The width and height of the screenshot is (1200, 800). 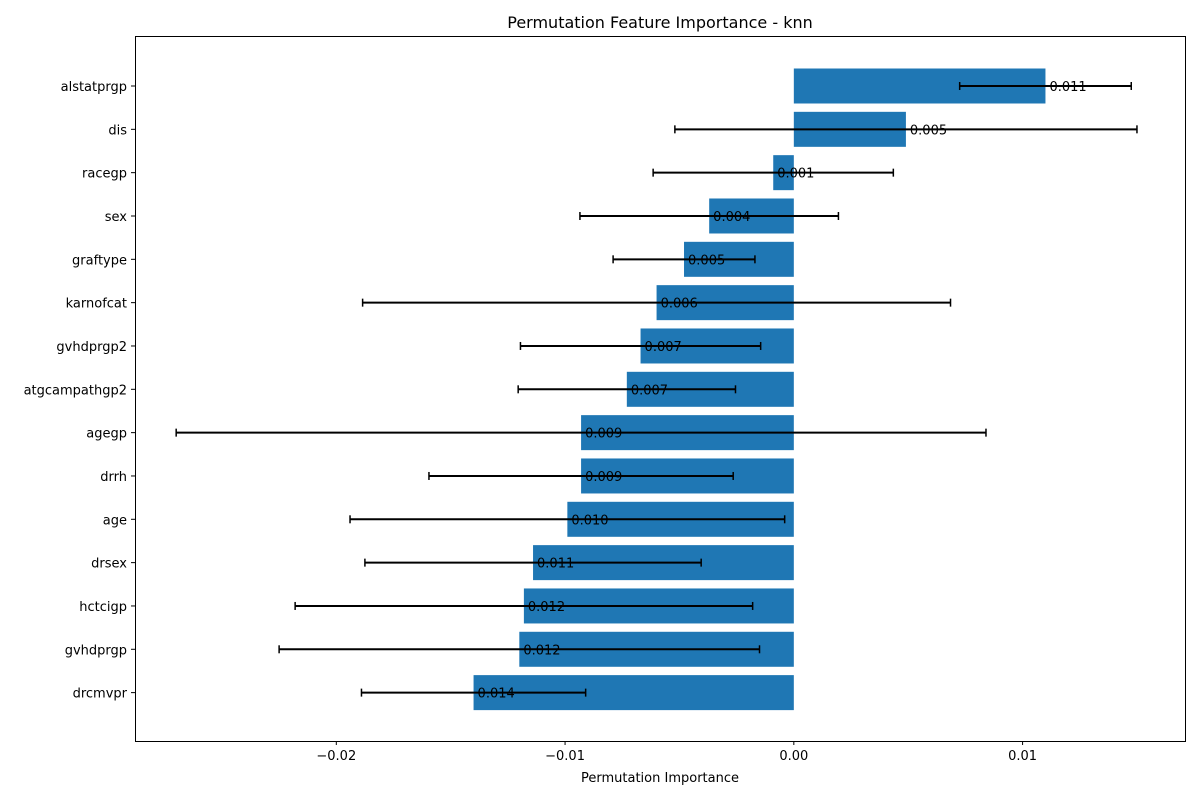 I want to click on y-tick-label-atgcampathgp2: atgcampathgp2, so click(x=75, y=390).